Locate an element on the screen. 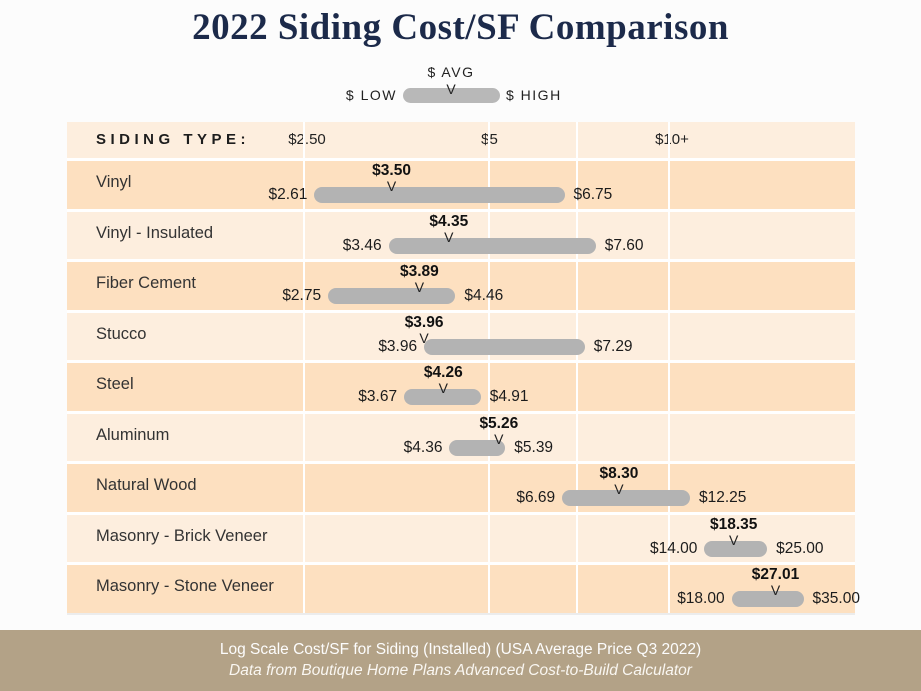 Image resolution: width=921 pixels, height=691 pixels. table-header-row: SIDING TYPE: $2.50$5$10+ is located at coordinates (461, 140).